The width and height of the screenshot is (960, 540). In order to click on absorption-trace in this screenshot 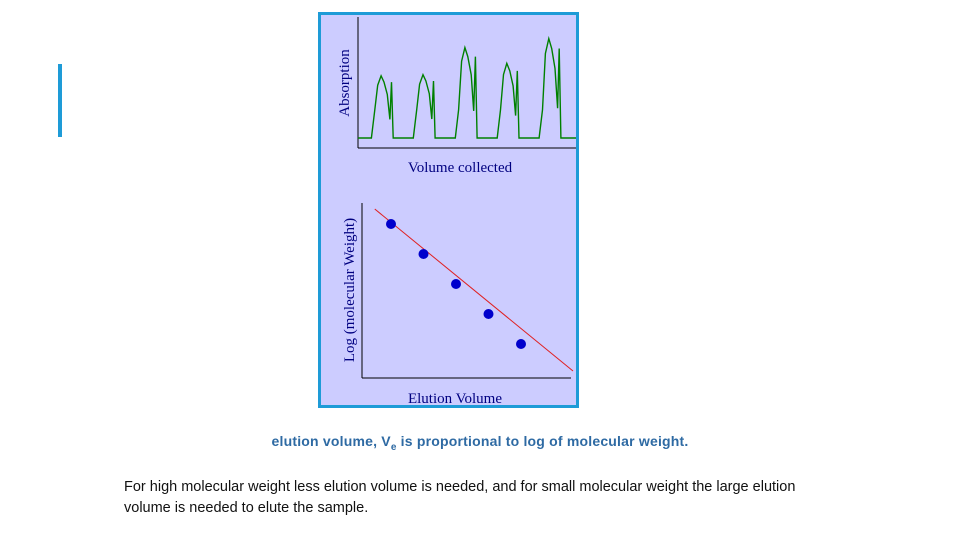, I will do `click(467, 87)`.